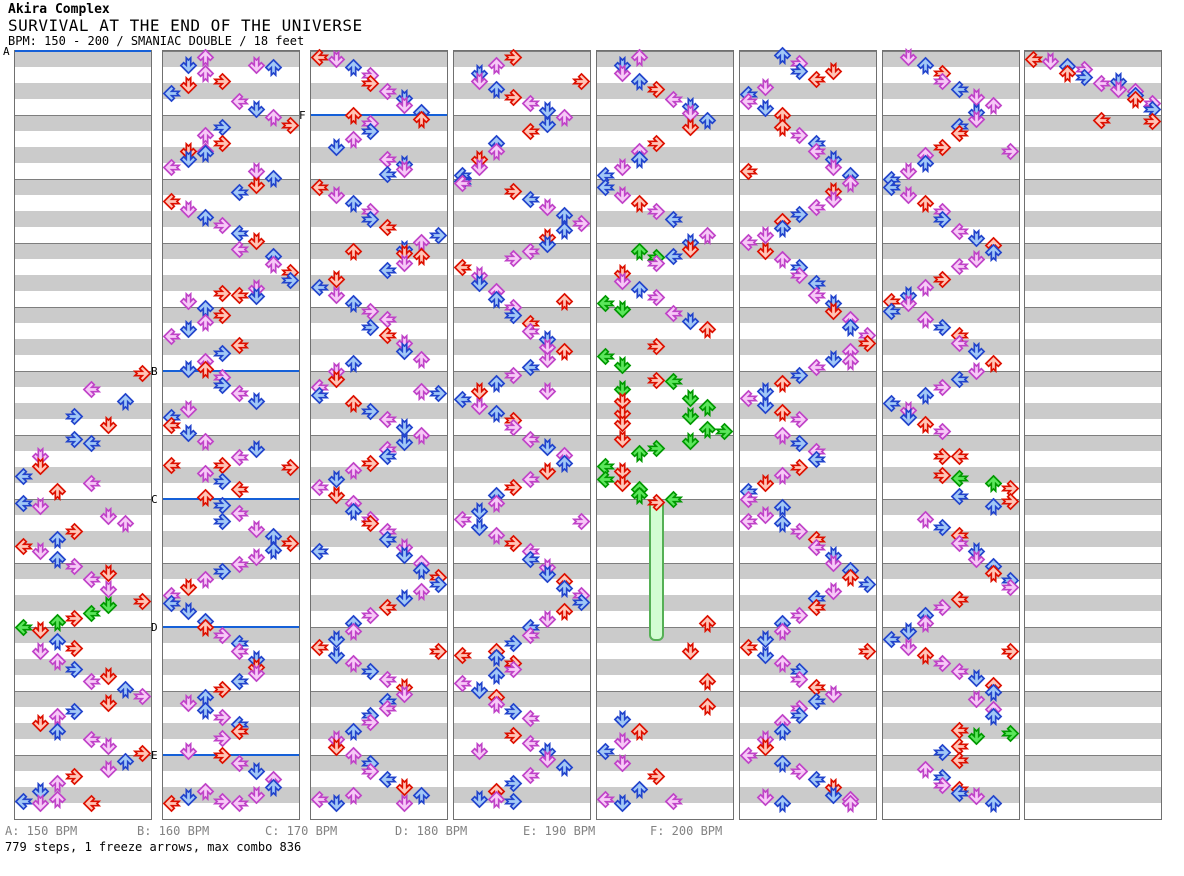 This screenshot has width=1184, height=876. I want to click on bpm-label: F: 200 BPM, so click(686, 831).